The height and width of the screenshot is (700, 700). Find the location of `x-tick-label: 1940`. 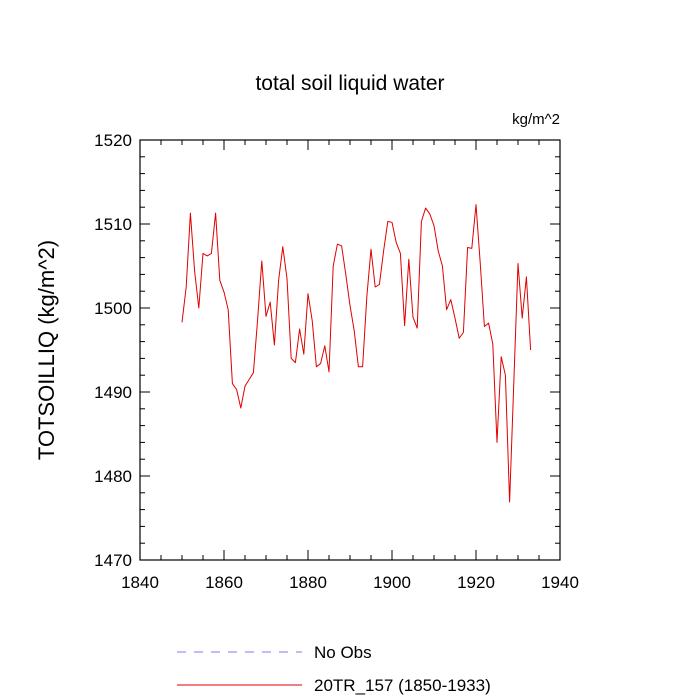

x-tick-label: 1940 is located at coordinates (560, 582).